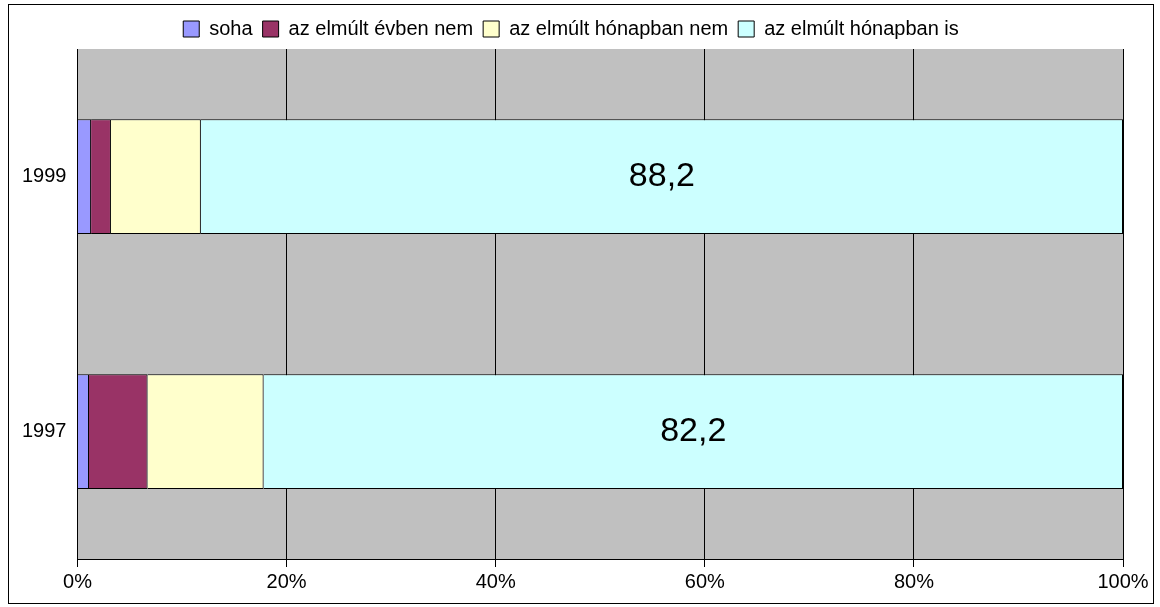  I want to click on data-label: 88,2, so click(662, 173).